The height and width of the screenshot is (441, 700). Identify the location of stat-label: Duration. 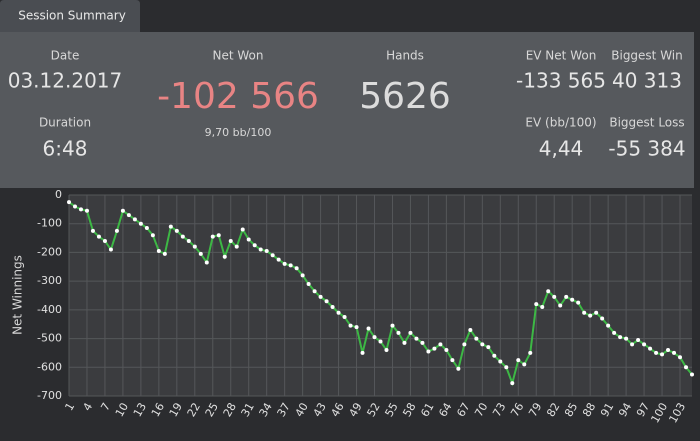
(65, 123).